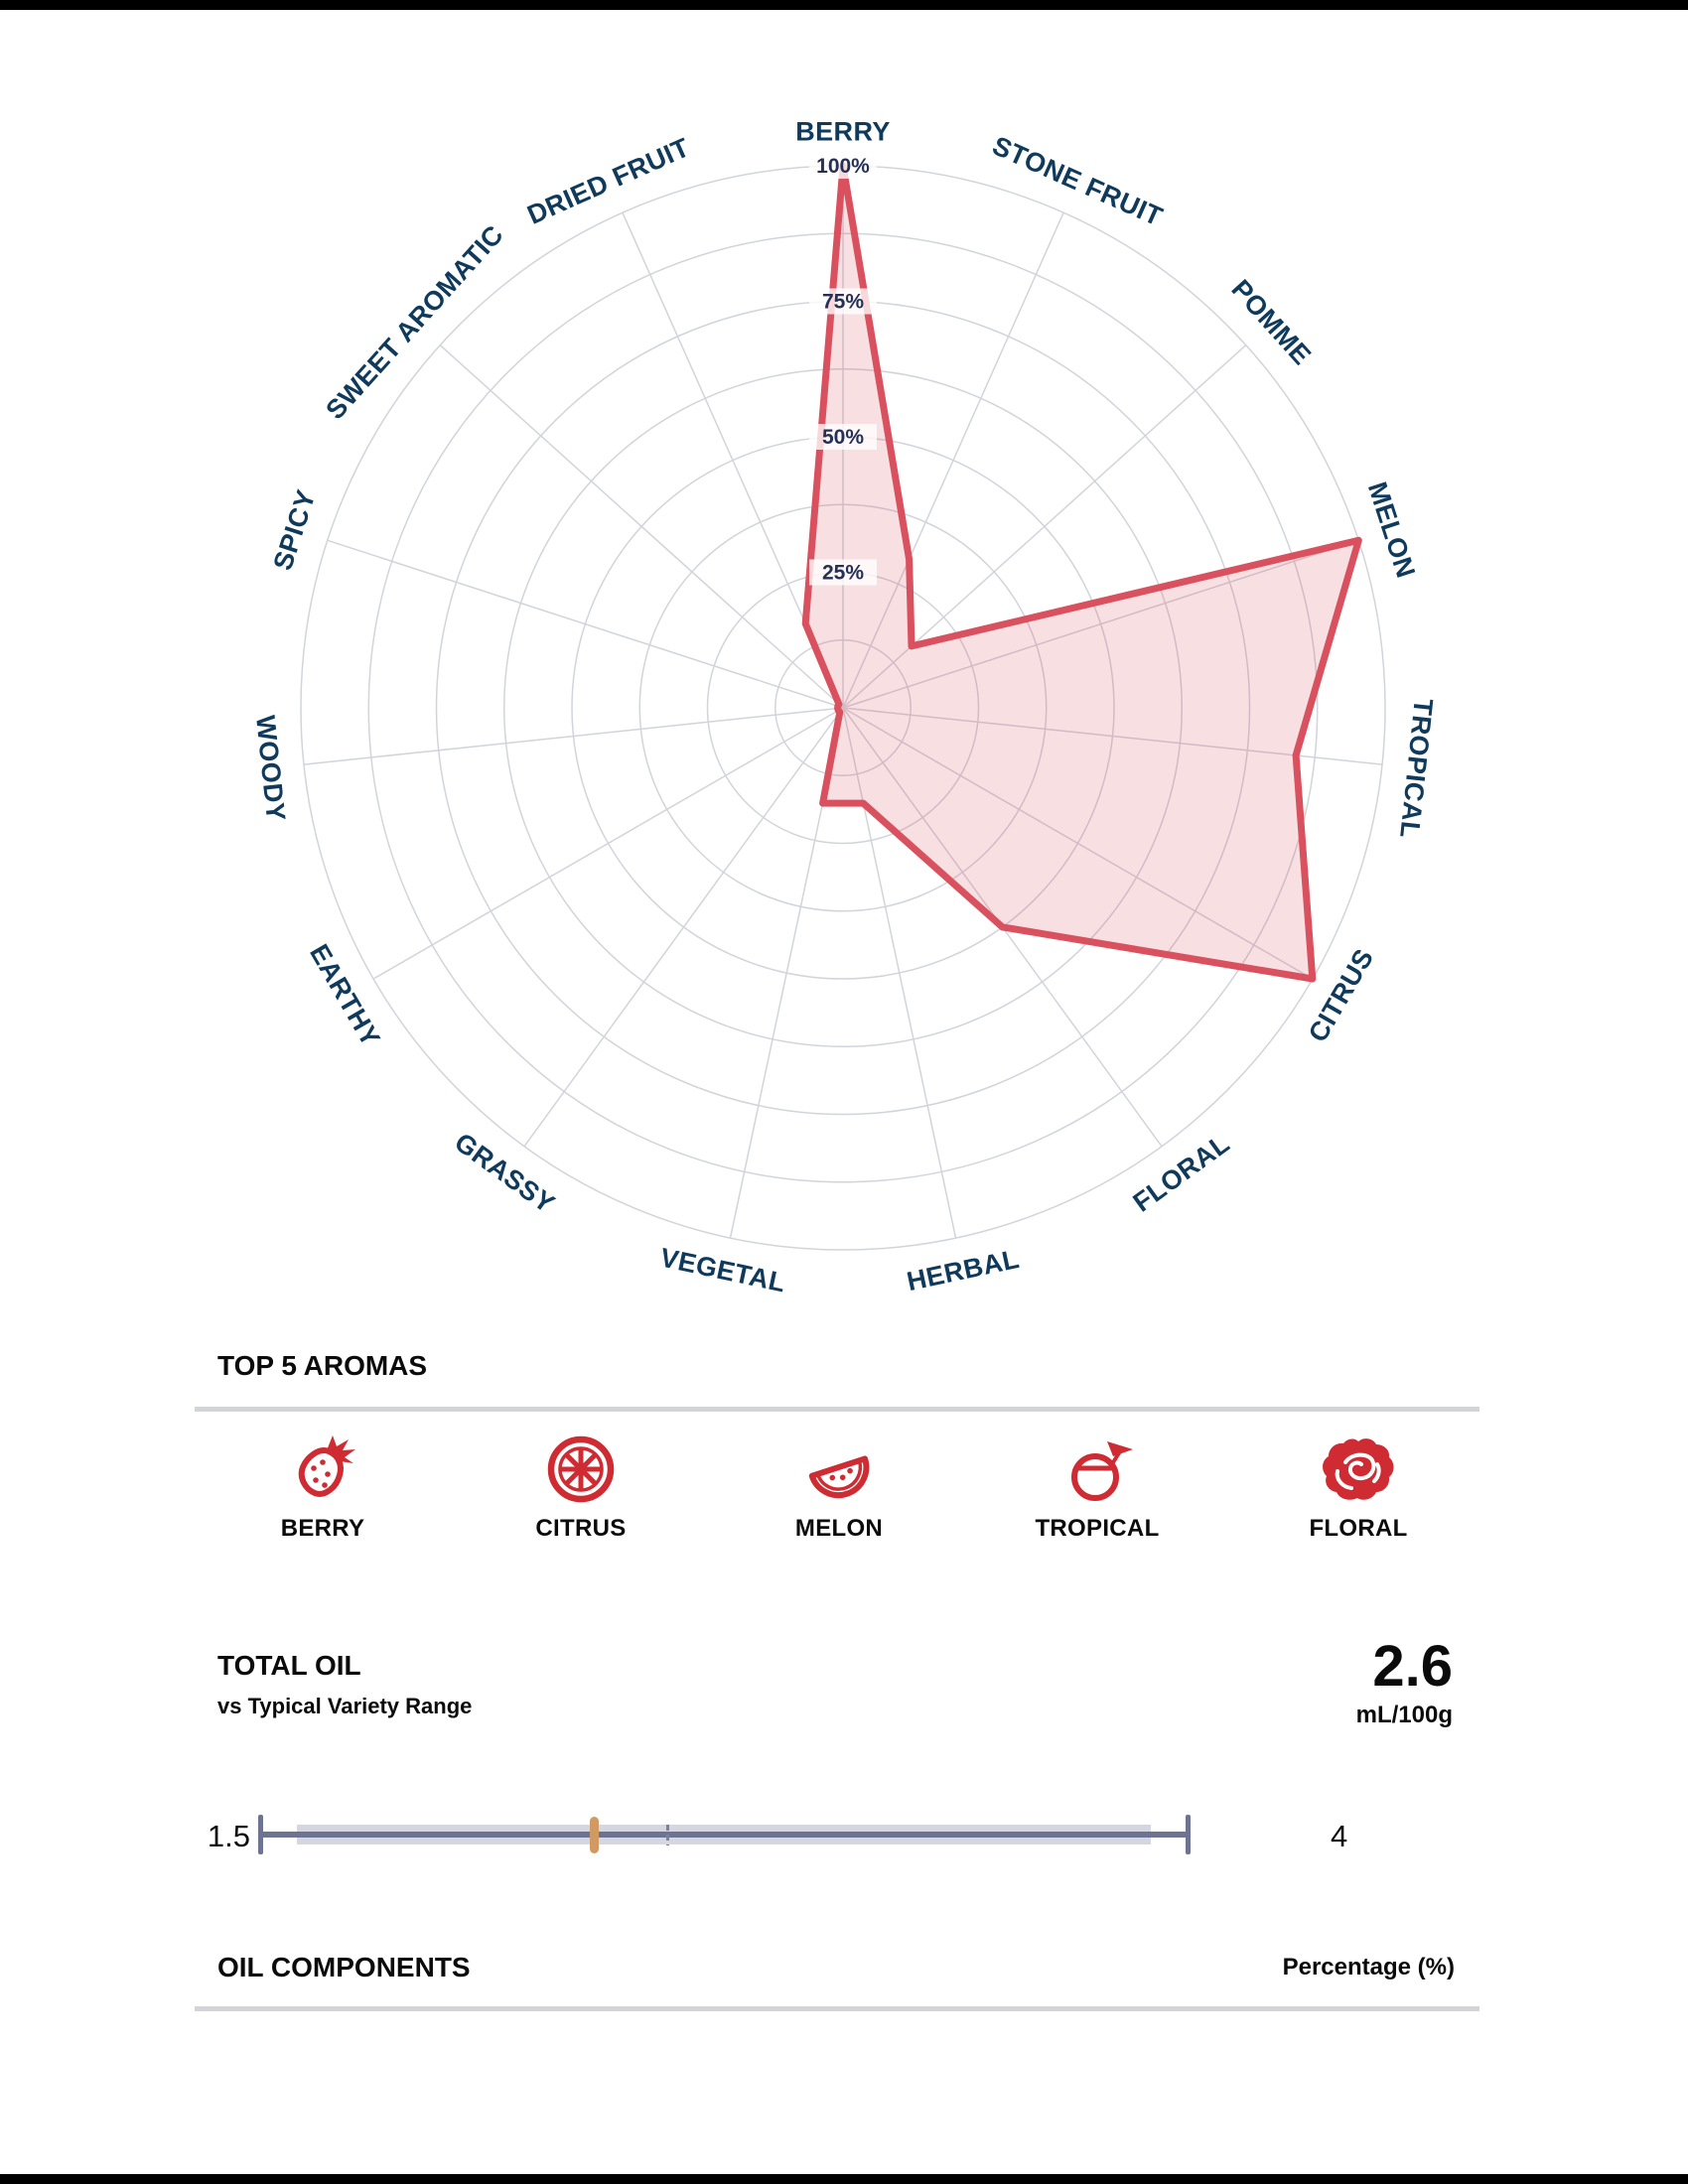 The width and height of the screenshot is (1688, 2184). Describe the element at coordinates (228, 1836) in the screenshot. I see `slider-min-label: 1.5` at that location.